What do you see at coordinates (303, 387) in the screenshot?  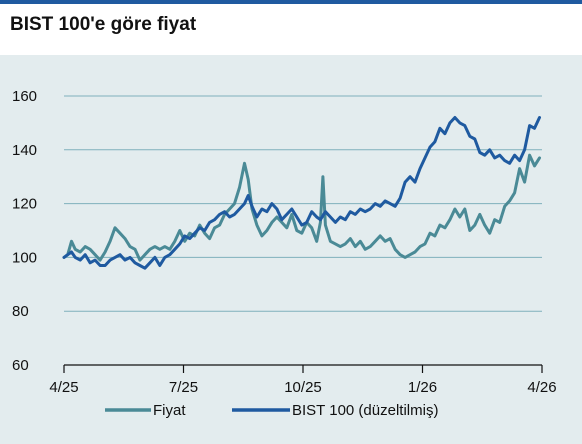 I see `x-tick-label: 10/25` at bounding box center [303, 387].